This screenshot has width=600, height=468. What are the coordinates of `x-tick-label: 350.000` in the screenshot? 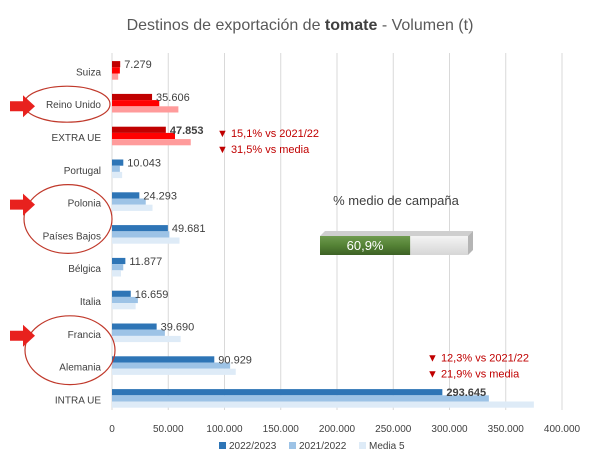 It's located at (506, 429).